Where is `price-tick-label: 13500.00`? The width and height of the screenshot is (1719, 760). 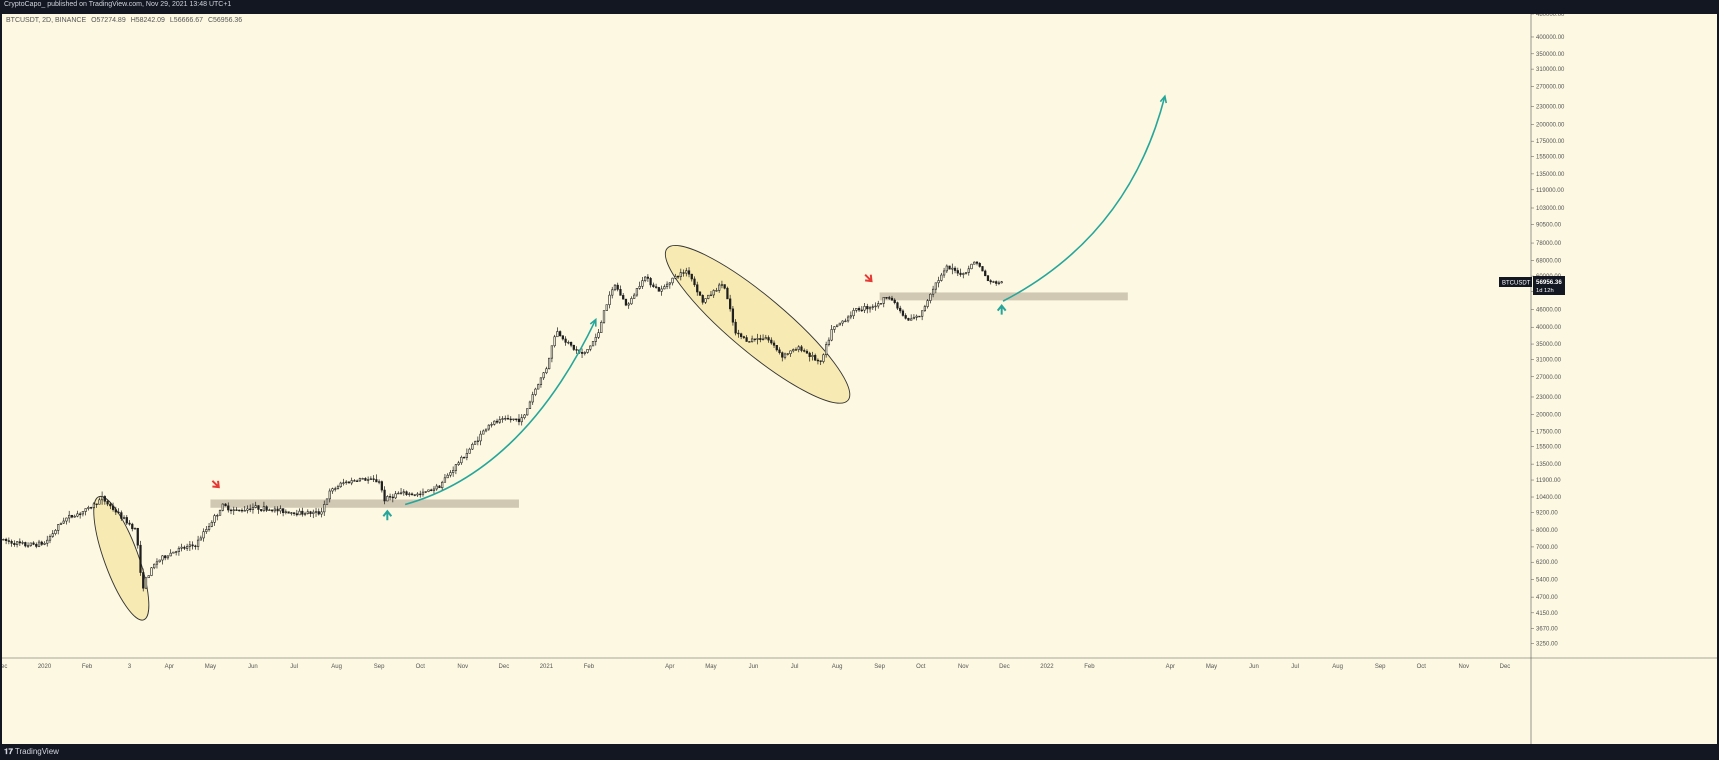
price-tick-label: 13500.00 is located at coordinates (1549, 465).